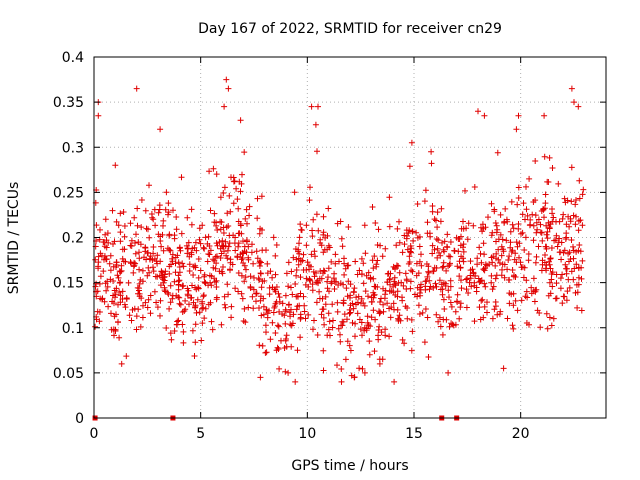 Image resolution: width=640 pixels, height=480 pixels. I want to click on x-tick-label: 15, so click(414, 434).